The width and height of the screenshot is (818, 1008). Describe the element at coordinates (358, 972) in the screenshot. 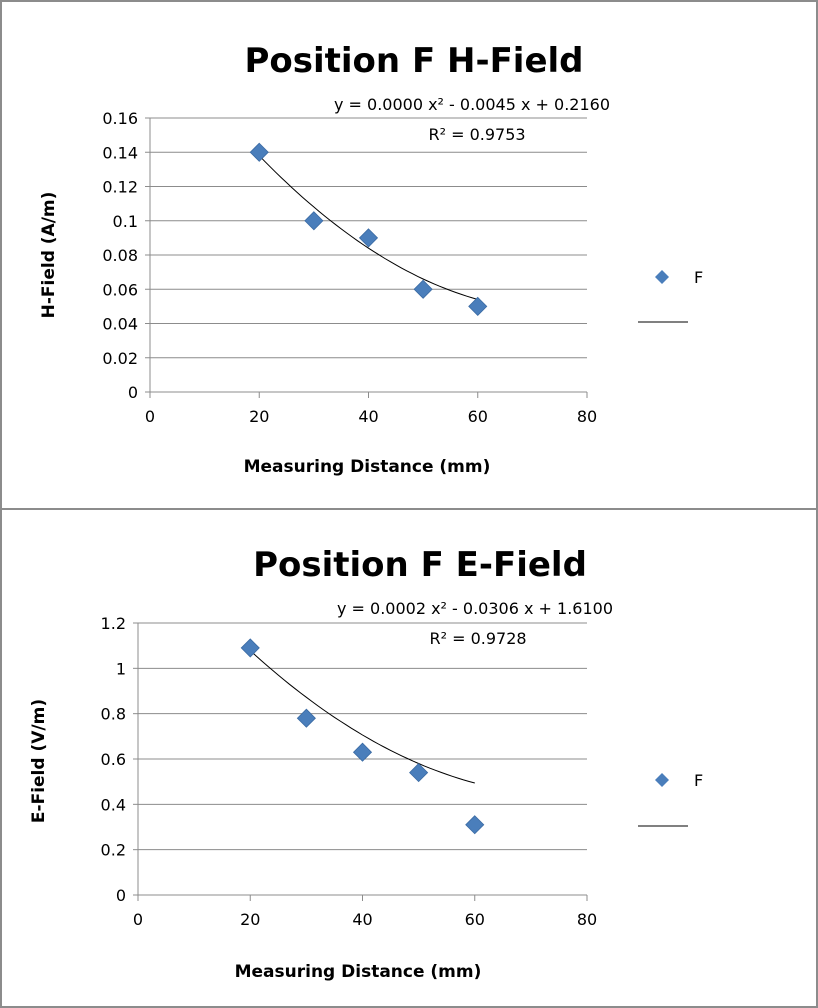

I see `e-field-x-axis-label: Measuring Distance (mm)` at that location.